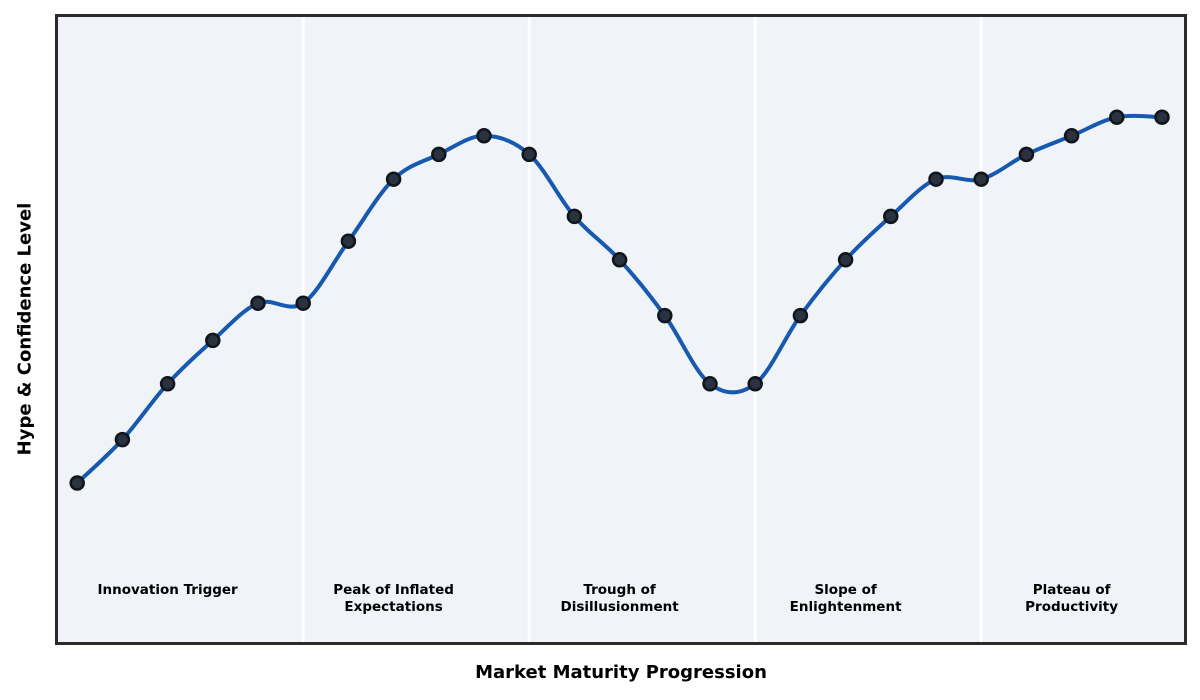 The image size is (1200, 700). I want to click on phase-label-peak-of-inflated-expectations: Peak of Inflated Expectations, so click(393, 598).